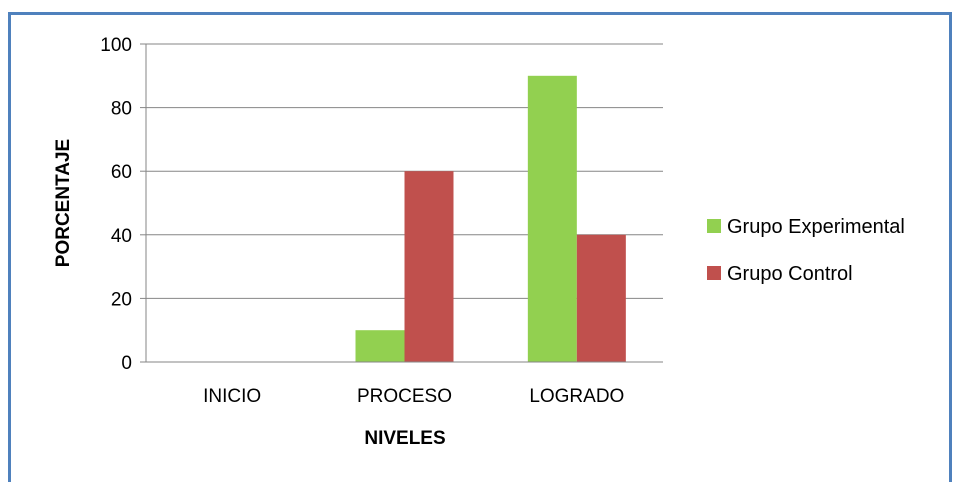 The height and width of the screenshot is (482, 957). What do you see at coordinates (116, 45) in the screenshot?
I see `y-tick-label: 100` at bounding box center [116, 45].